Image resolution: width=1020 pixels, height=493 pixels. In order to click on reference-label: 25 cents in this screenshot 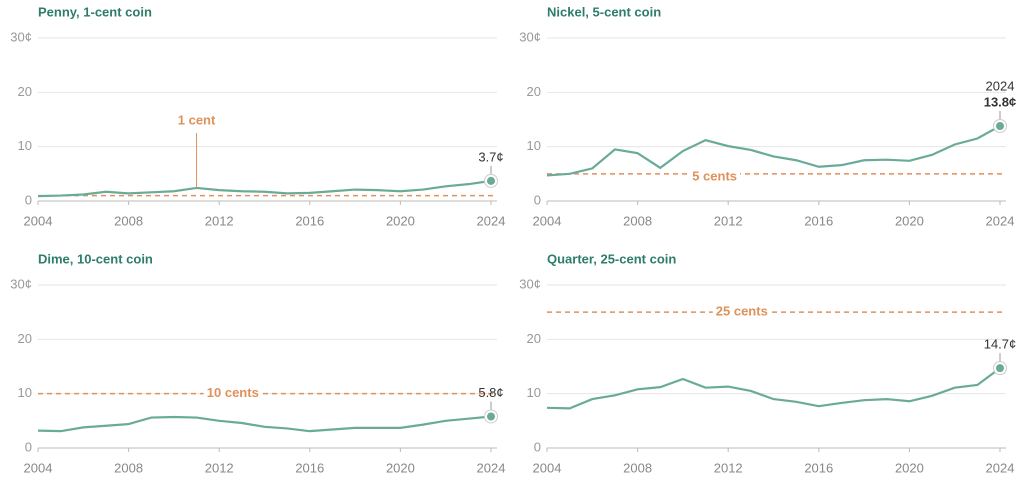, I will do `click(742, 311)`.